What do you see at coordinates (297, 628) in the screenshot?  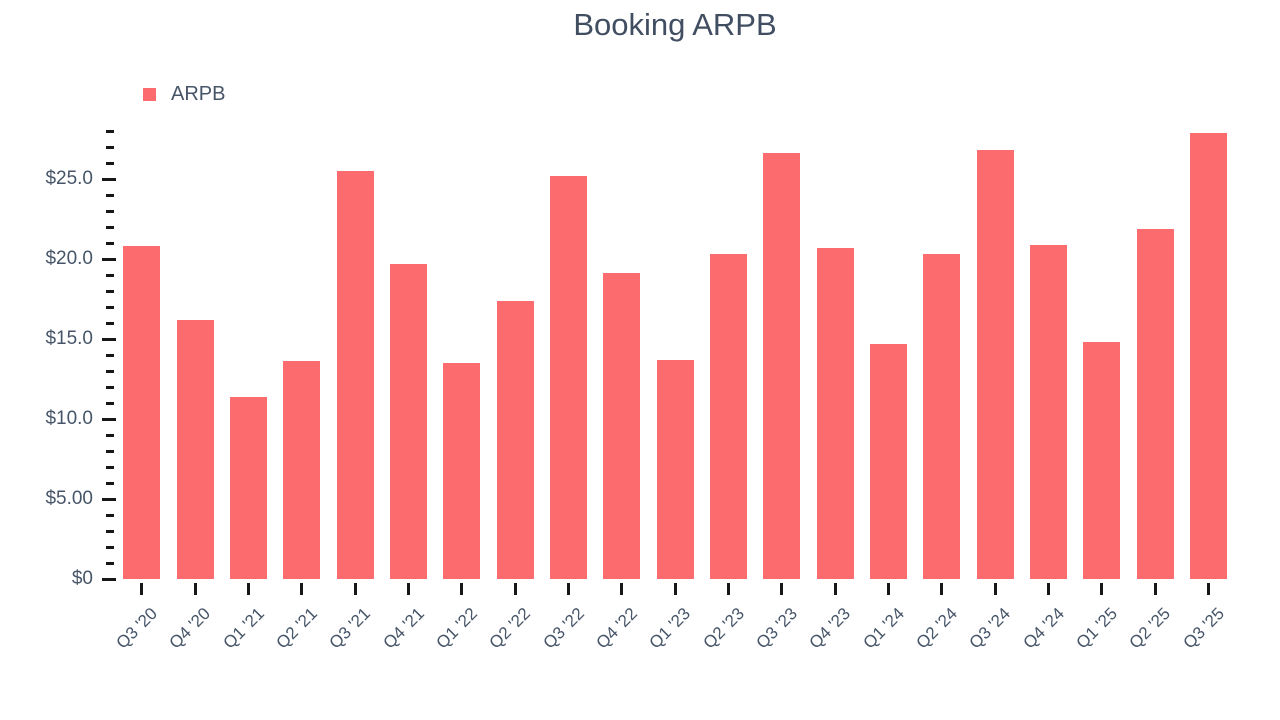 I see `x-axis-tick-label: Q2 '21` at bounding box center [297, 628].